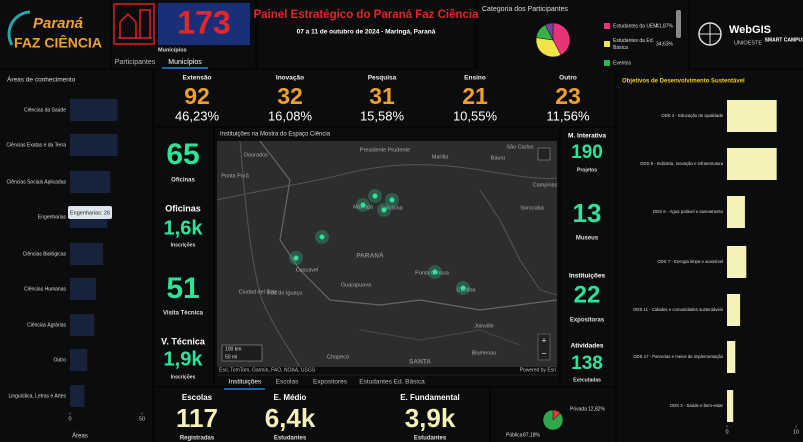 This screenshot has height=442, width=803. What do you see at coordinates (197, 96) in the screenshot?
I see `stat-value: 92` at bounding box center [197, 96].